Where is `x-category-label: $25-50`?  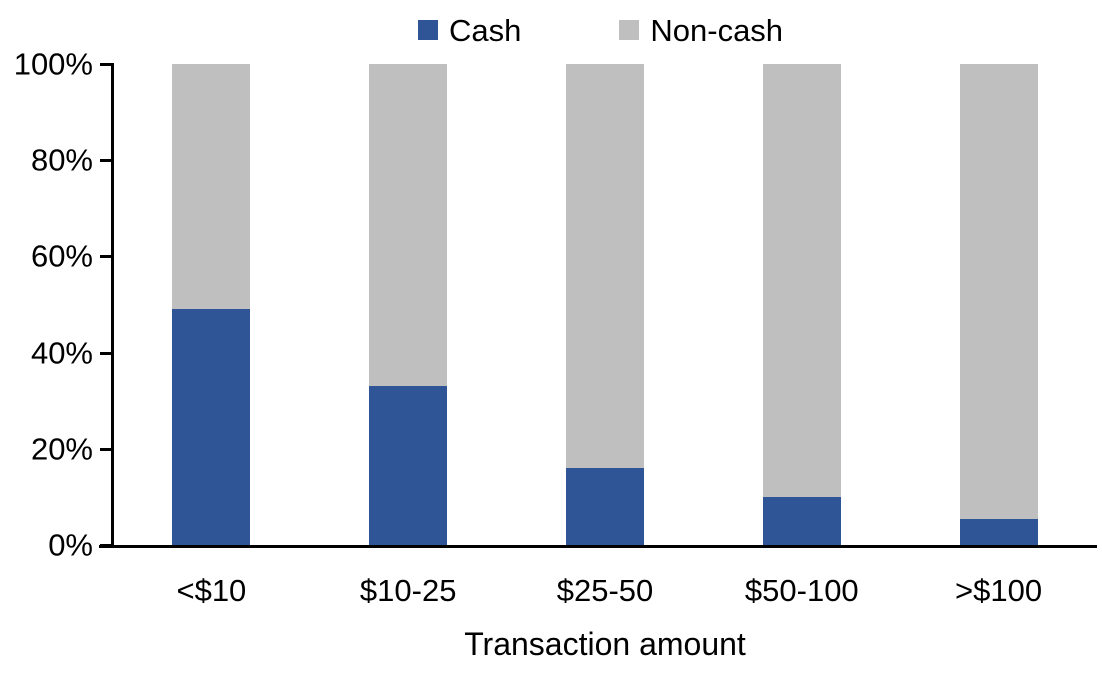 x-category-label: $25-50 is located at coordinates (605, 590).